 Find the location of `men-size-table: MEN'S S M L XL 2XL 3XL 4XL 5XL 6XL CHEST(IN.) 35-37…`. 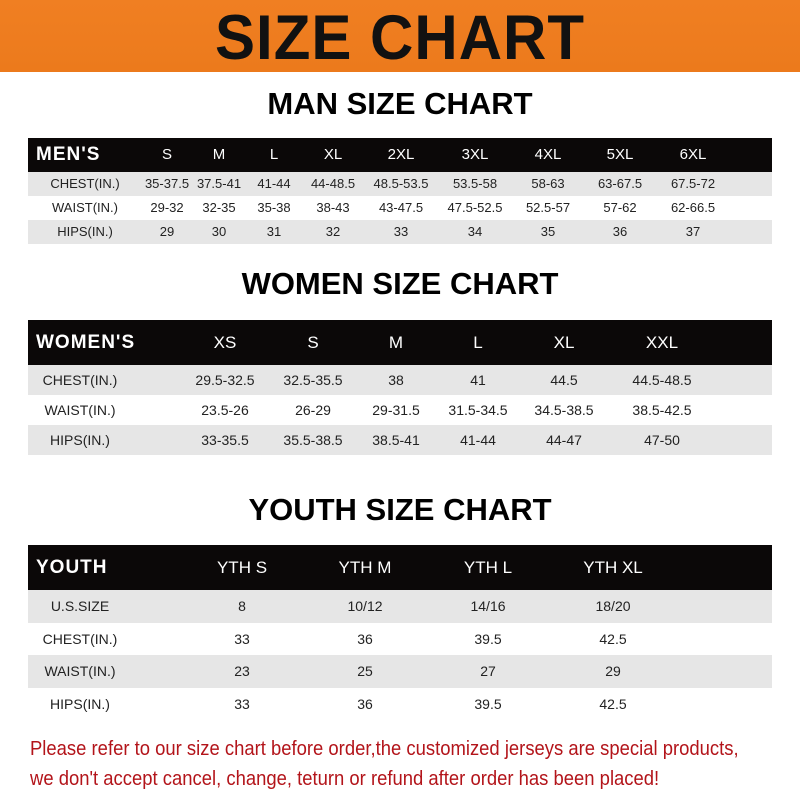

men-size-table: MEN'S S M L XL 2XL 3XL 4XL 5XL 6XL CHEST(IN.) 35-37… is located at coordinates (400, 191).